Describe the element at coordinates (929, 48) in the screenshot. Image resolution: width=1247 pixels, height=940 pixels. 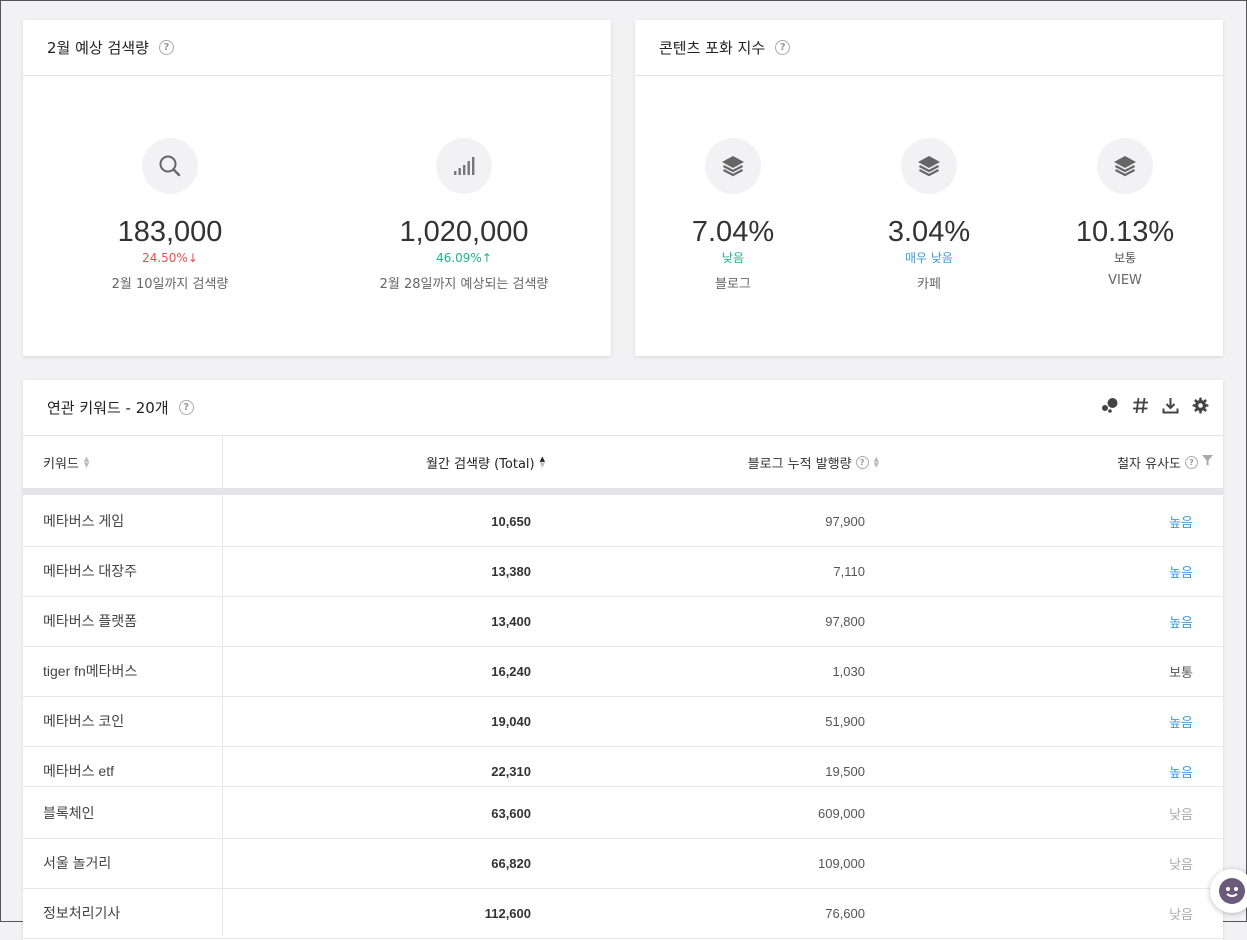
I see `saturation-header: 콘텐츠 포화 지수 ?` at that location.